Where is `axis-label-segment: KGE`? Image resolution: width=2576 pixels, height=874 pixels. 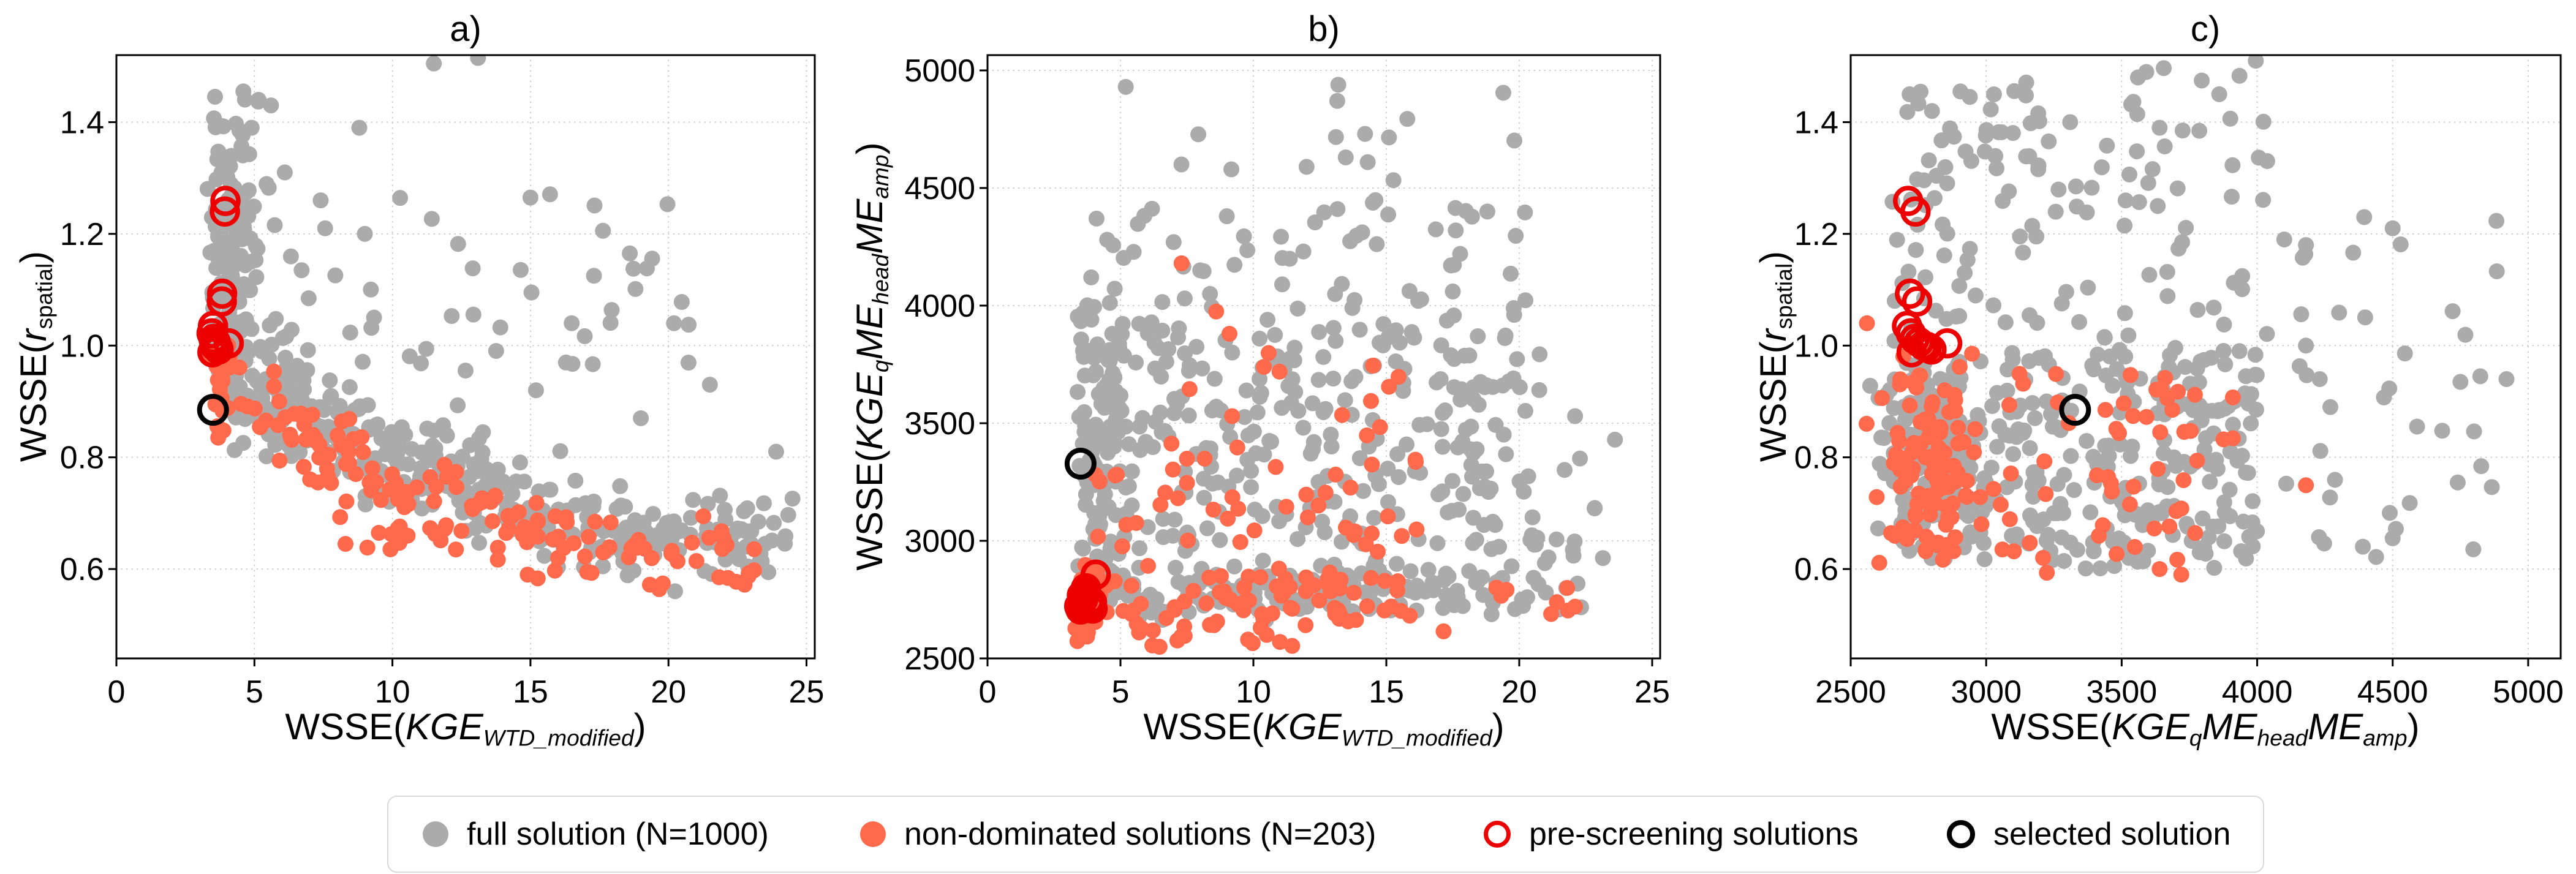
axis-label-segment: KGE is located at coordinates (1303, 726).